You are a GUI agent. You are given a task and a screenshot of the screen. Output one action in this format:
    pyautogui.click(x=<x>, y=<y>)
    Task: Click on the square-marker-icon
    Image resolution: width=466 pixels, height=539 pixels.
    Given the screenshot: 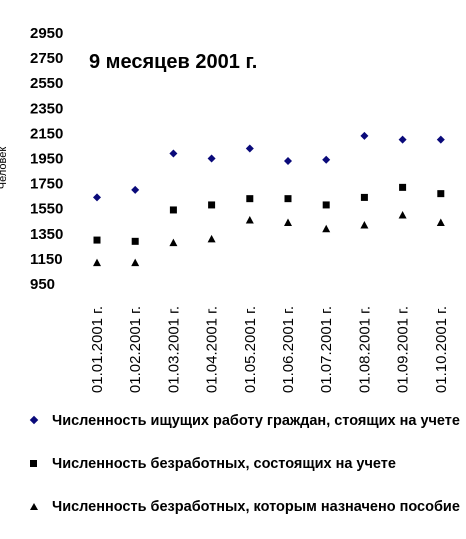 What is the action you would take?
    pyautogui.click(x=33, y=463)
    